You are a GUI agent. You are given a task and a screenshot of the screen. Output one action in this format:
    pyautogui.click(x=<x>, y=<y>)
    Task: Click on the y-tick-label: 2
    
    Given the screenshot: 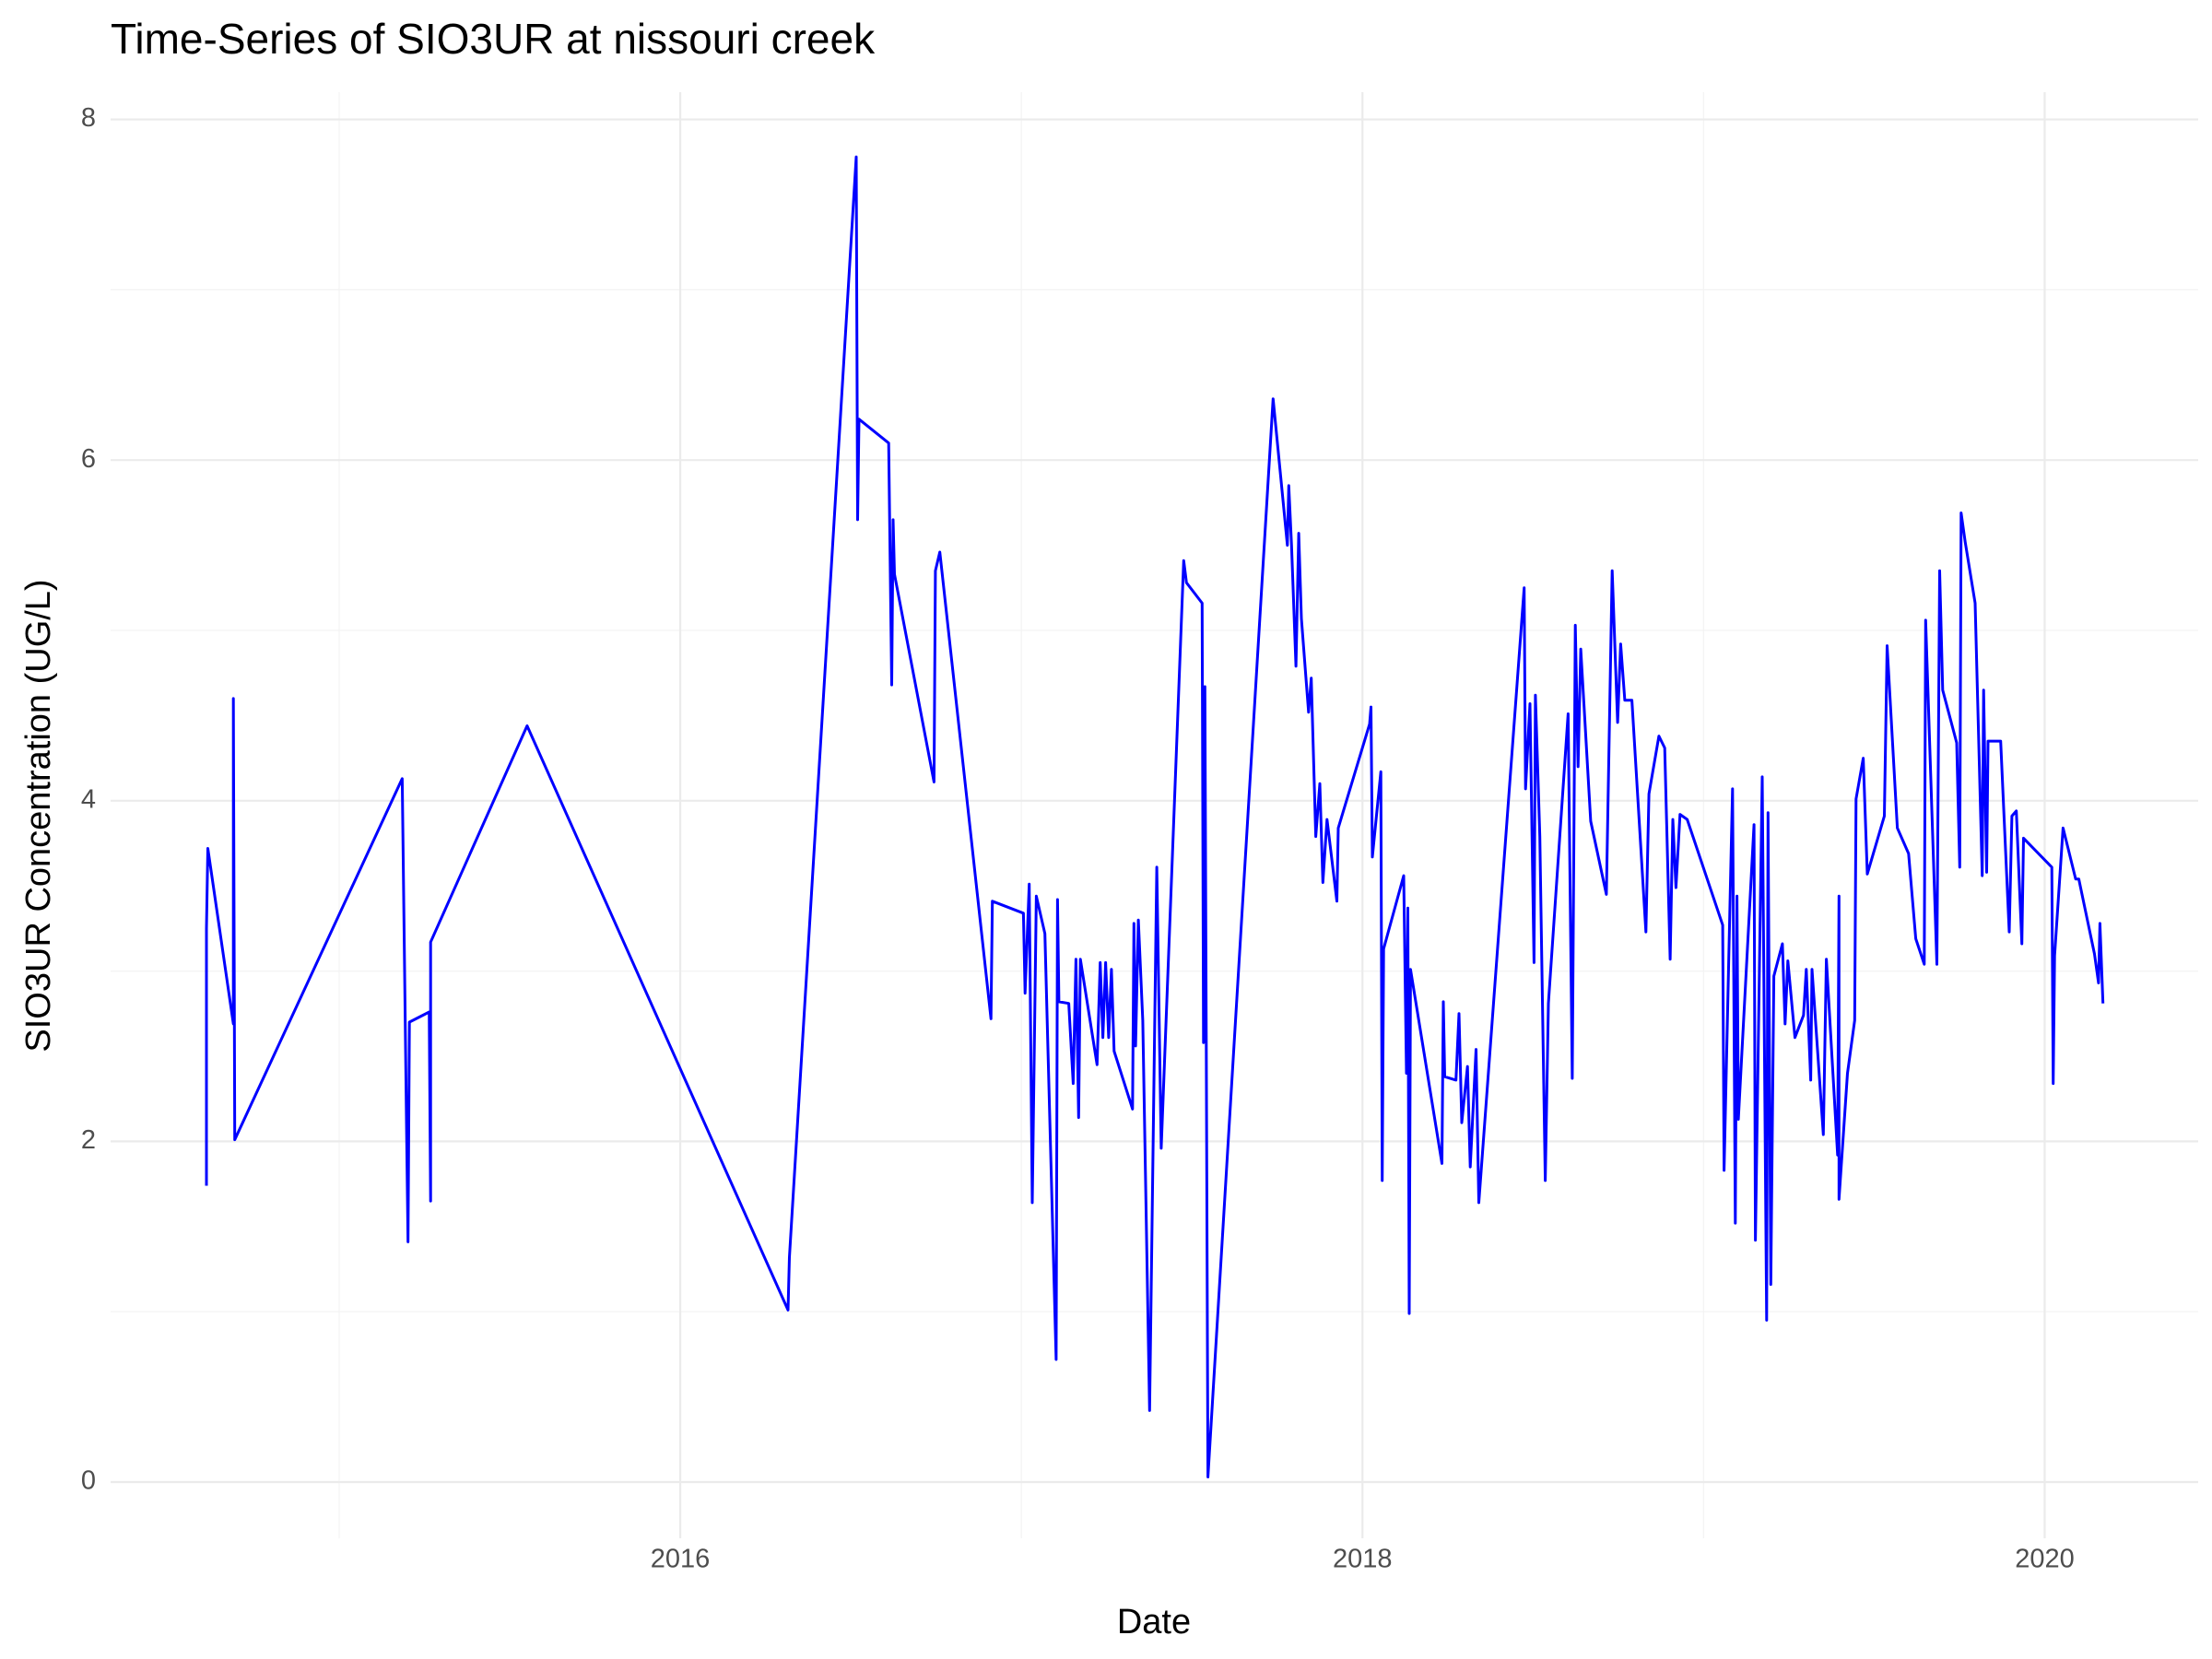 What is the action you would take?
    pyautogui.click(x=88, y=1140)
    